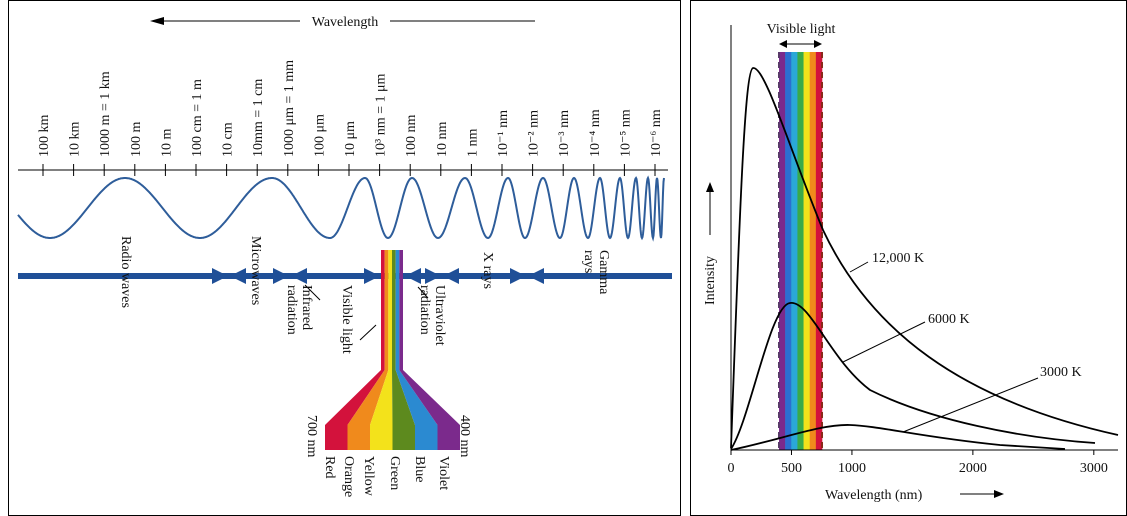 The image size is (1127, 516). I want to click on scale-label: 100 m, so click(136, 140).